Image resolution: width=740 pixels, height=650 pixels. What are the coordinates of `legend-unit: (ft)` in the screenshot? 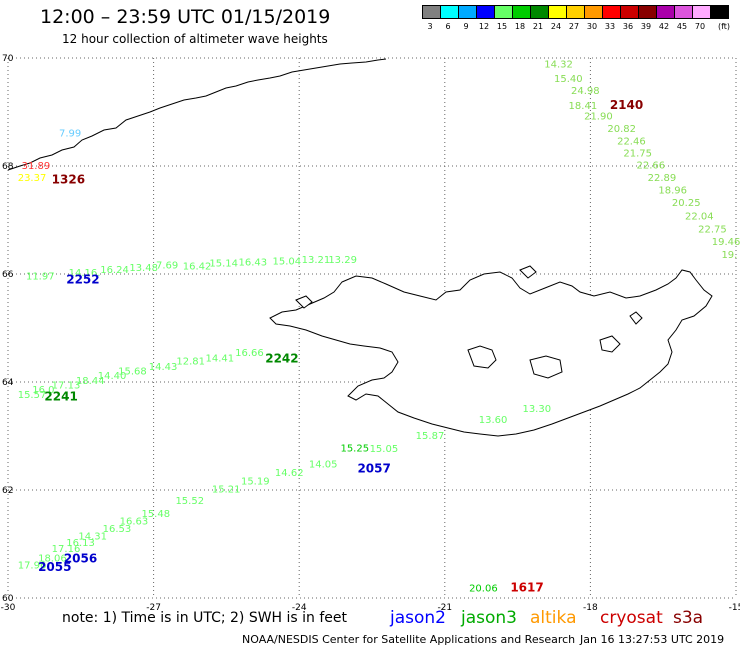 It's located at (724, 26).